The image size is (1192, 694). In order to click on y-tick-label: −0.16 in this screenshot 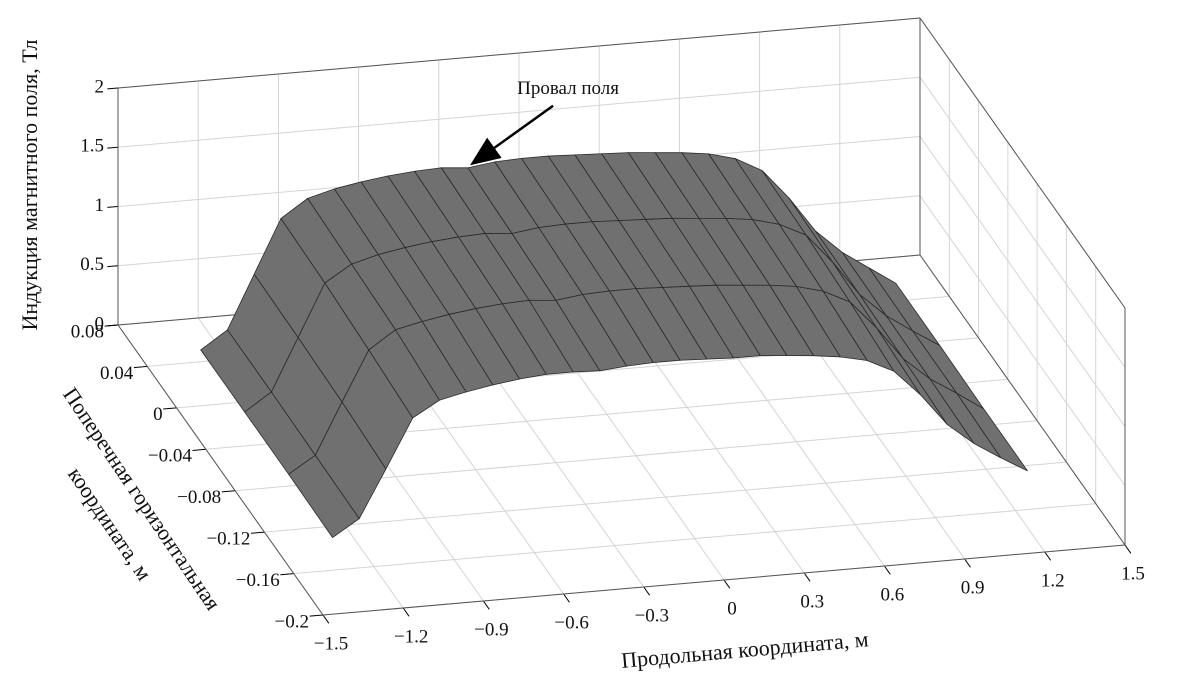, I will do `click(258, 580)`.